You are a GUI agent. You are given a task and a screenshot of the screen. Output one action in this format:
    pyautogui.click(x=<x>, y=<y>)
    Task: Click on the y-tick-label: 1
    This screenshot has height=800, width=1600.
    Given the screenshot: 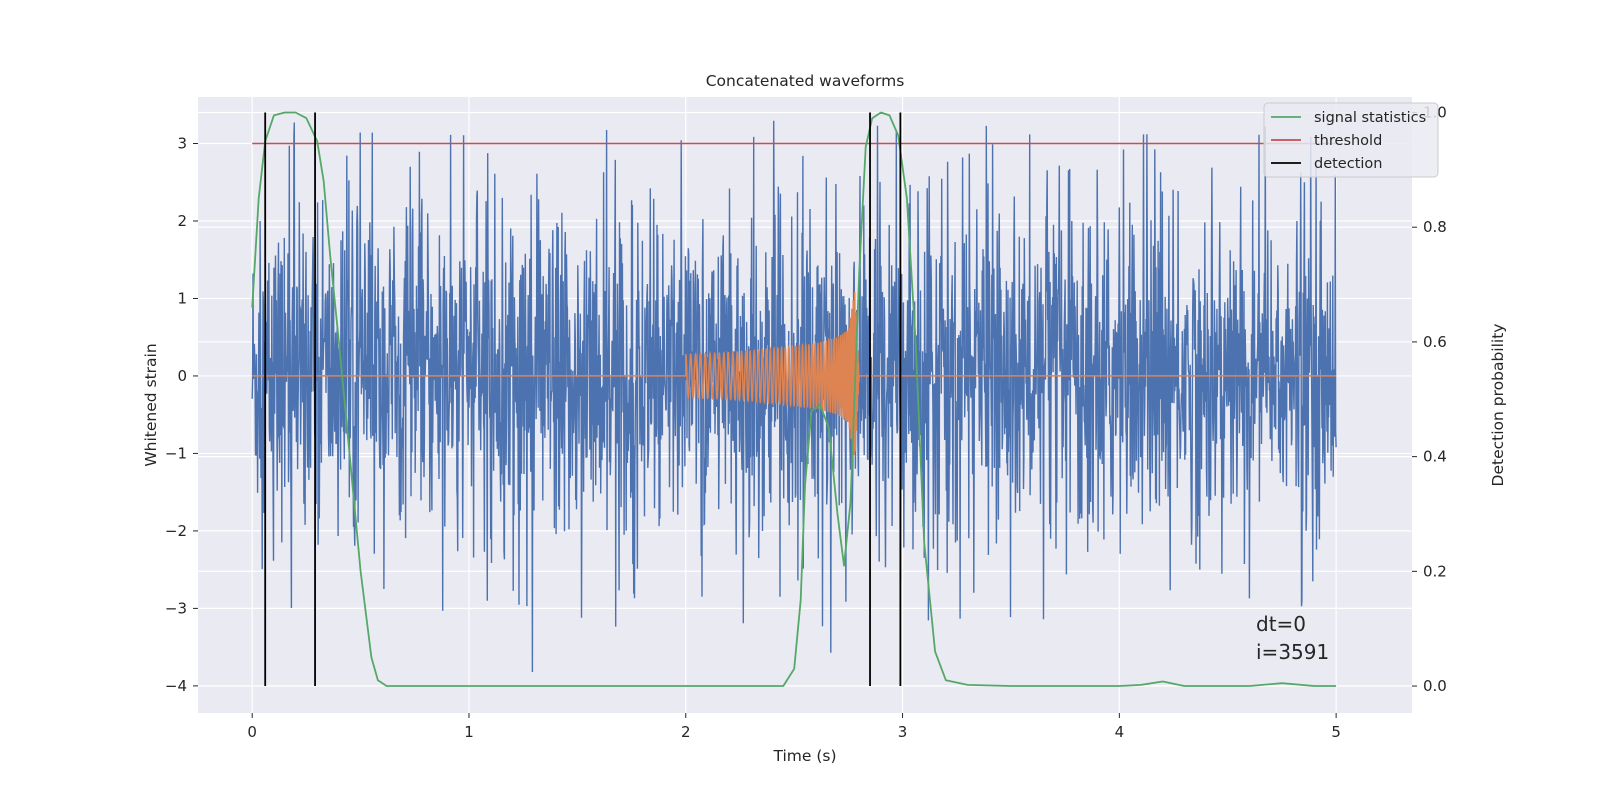 What is the action you would take?
    pyautogui.click(x=182, y=298)
    